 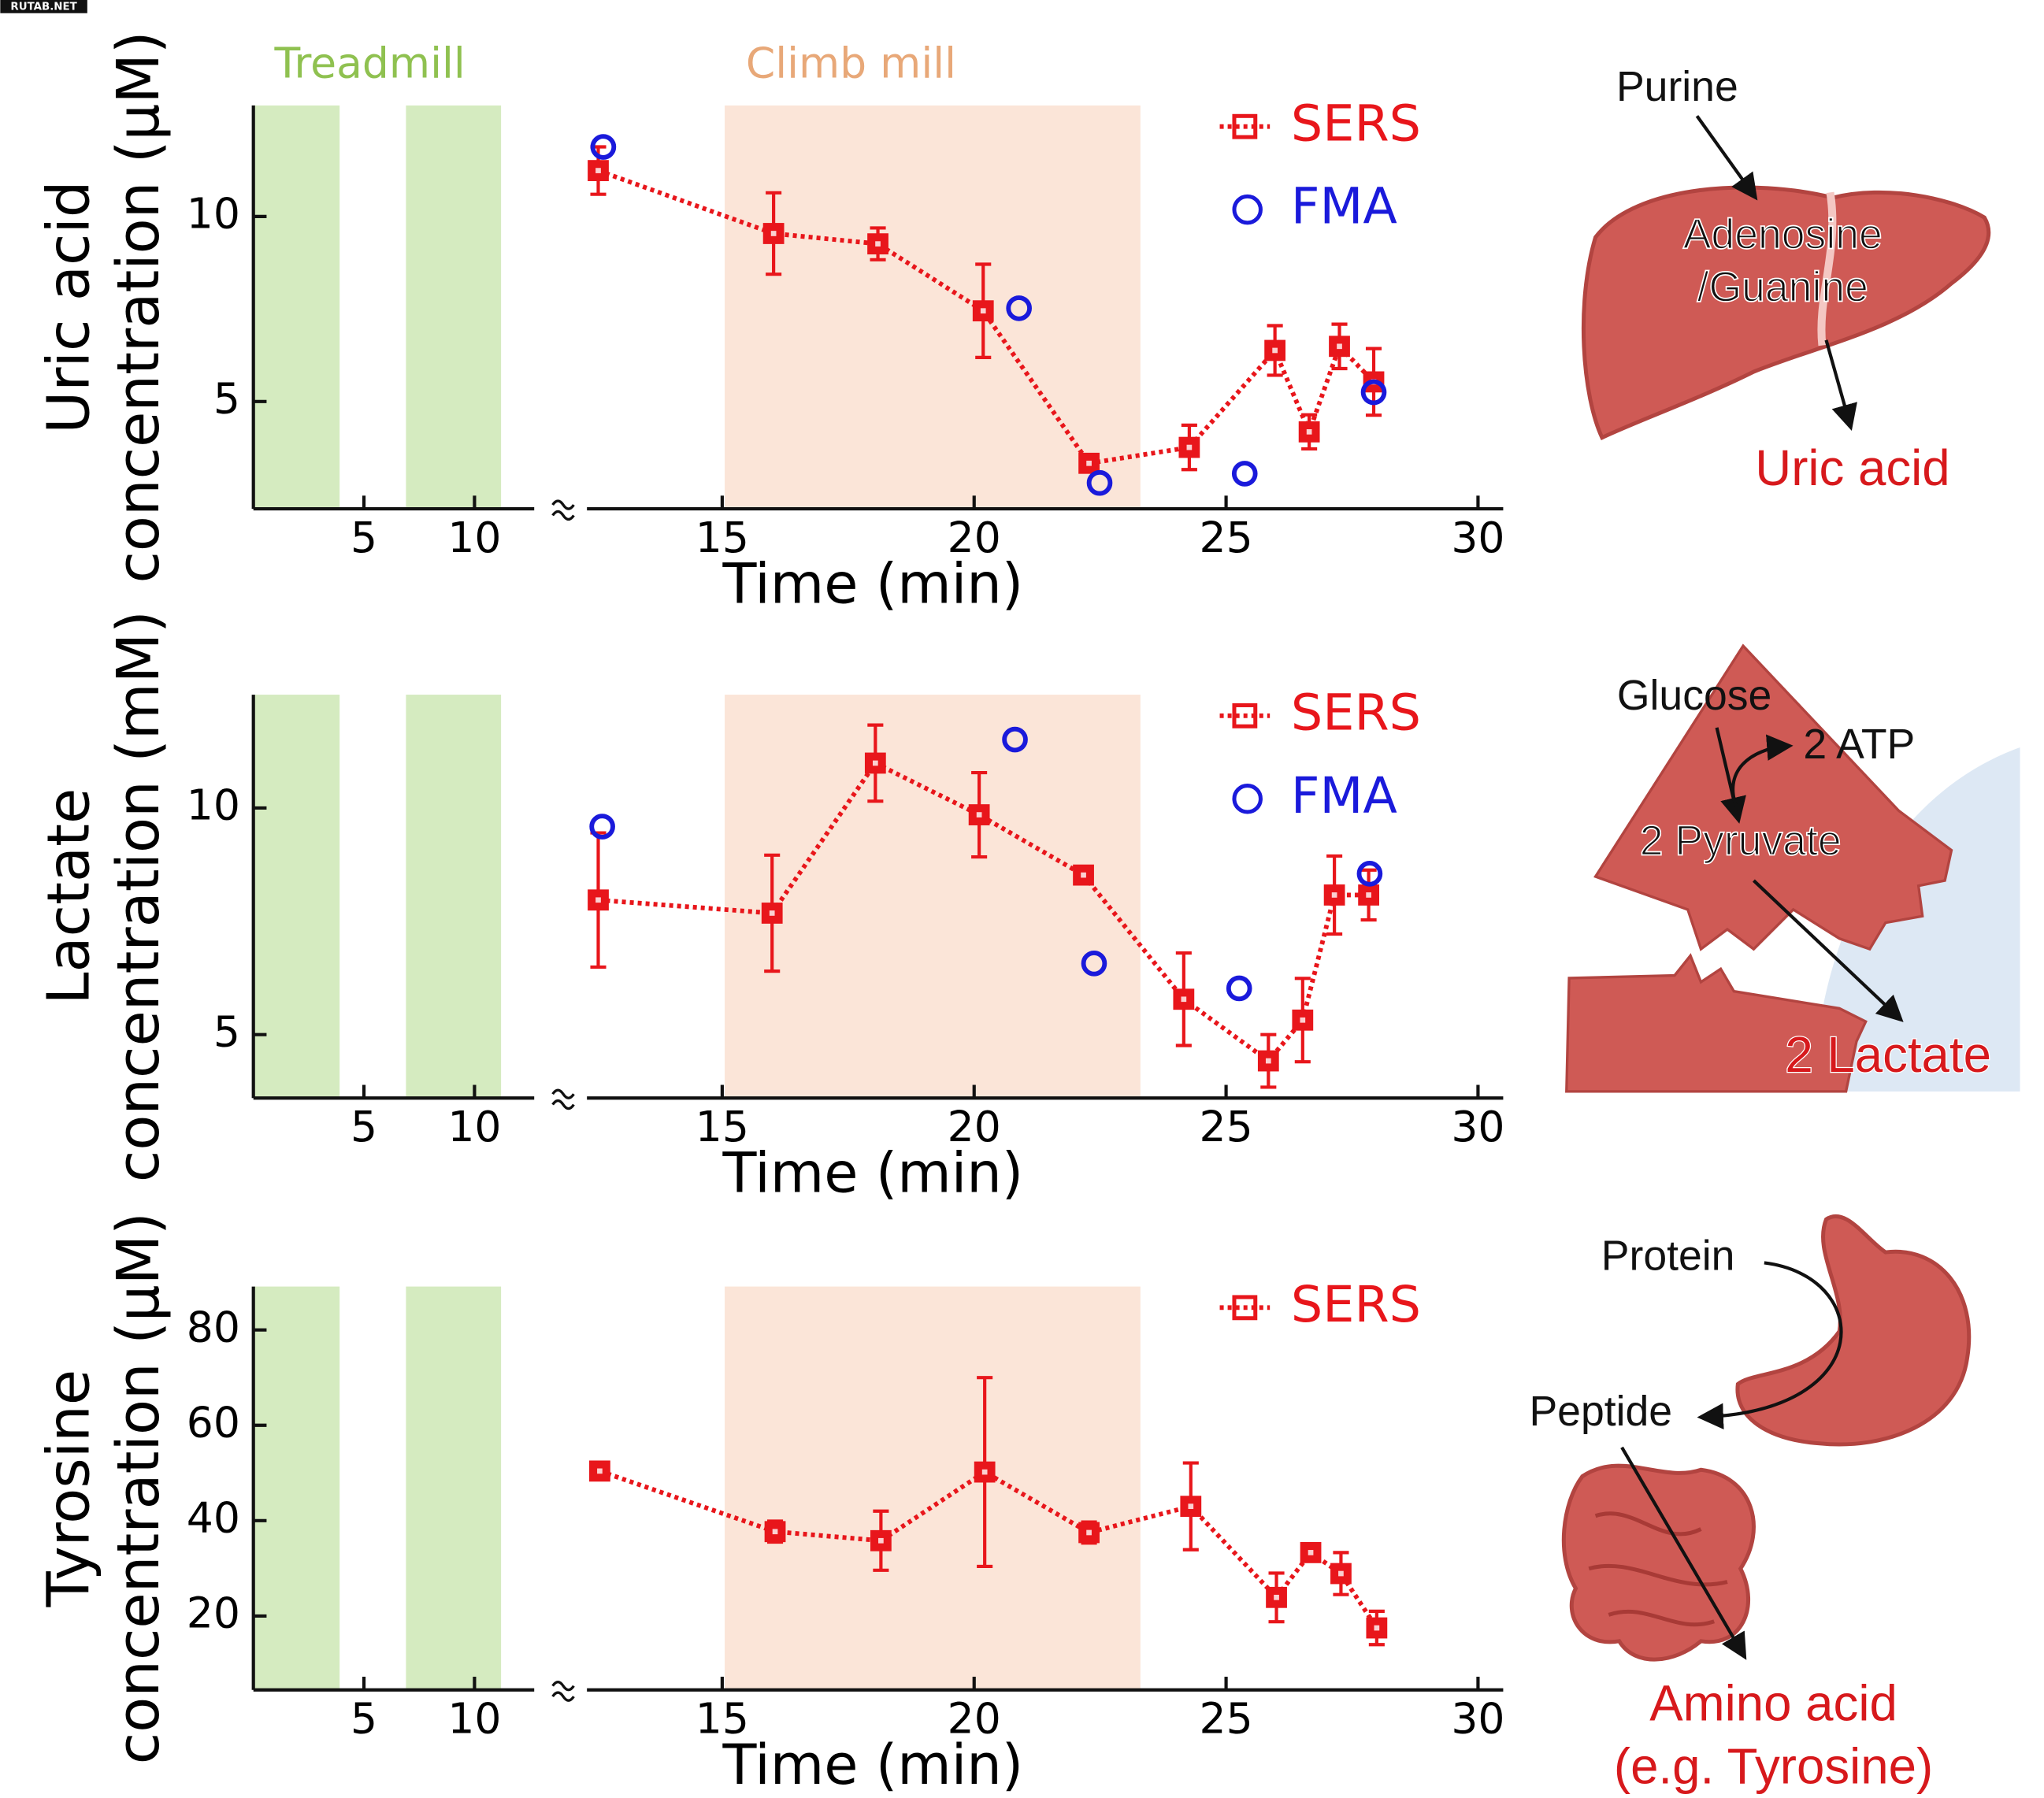 What do you see at coordinates (68, 306) in the screenshot?
I see `y-axis-label: Uric acid` at bounding box center [68, 306].